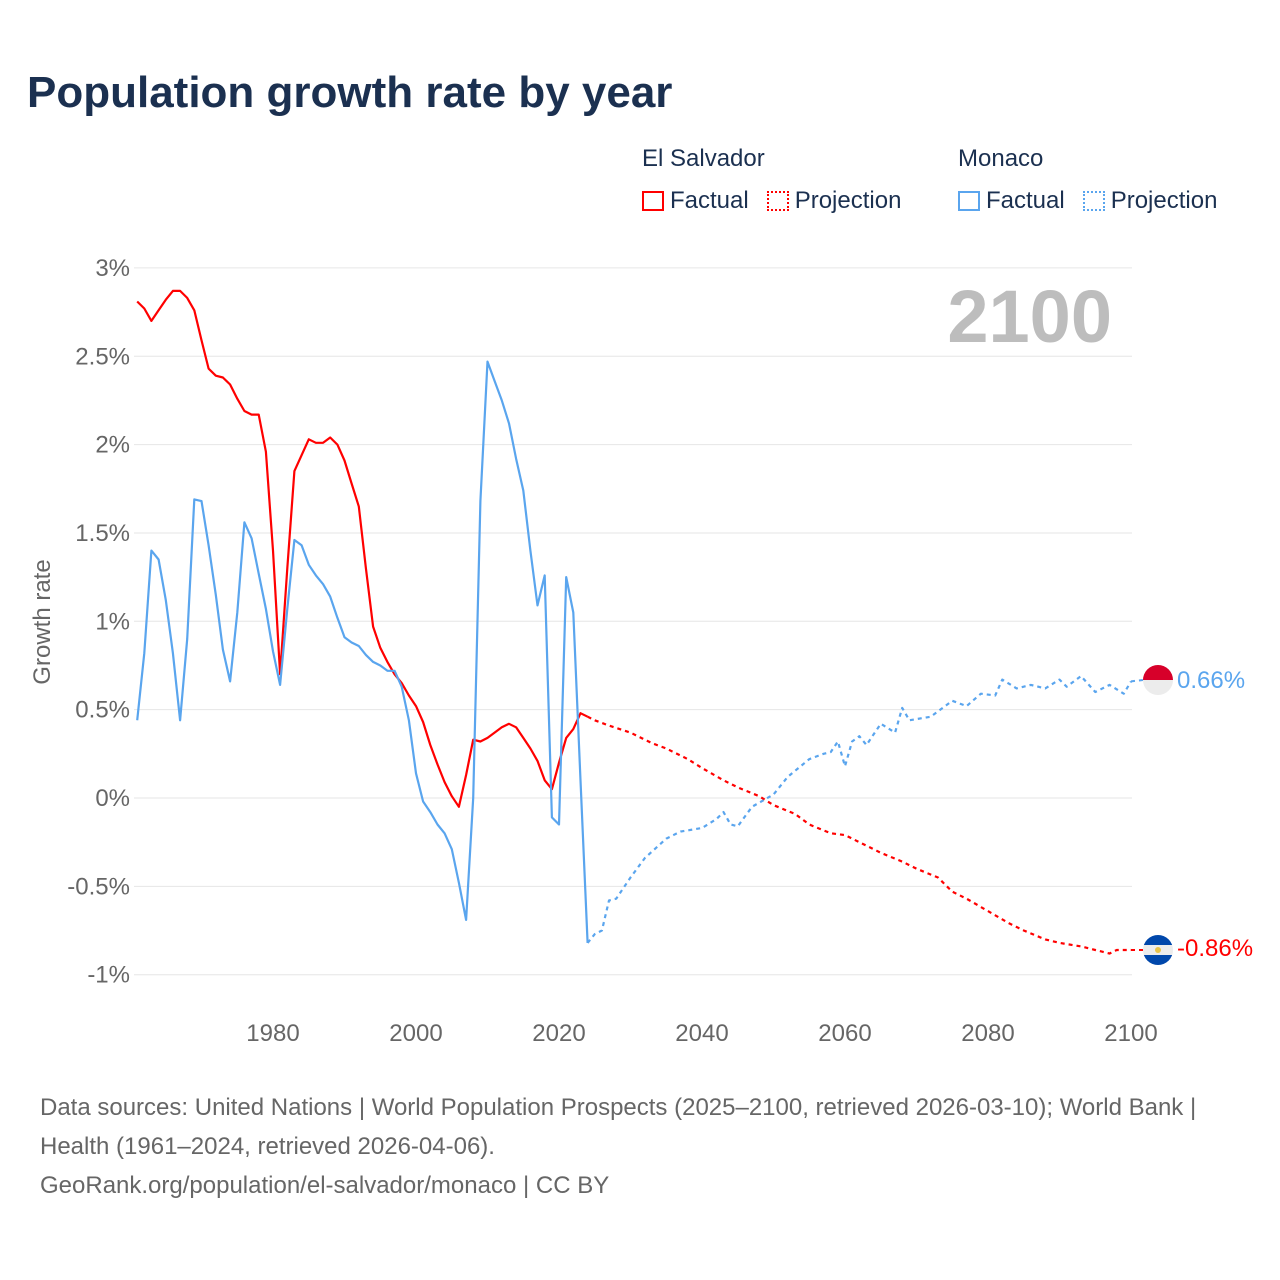 The height and width of the screenshot is (1280, 1280). Describe the element at coordinates (1137, 681) in the screenshot. I see `monaco-connector` at that location.